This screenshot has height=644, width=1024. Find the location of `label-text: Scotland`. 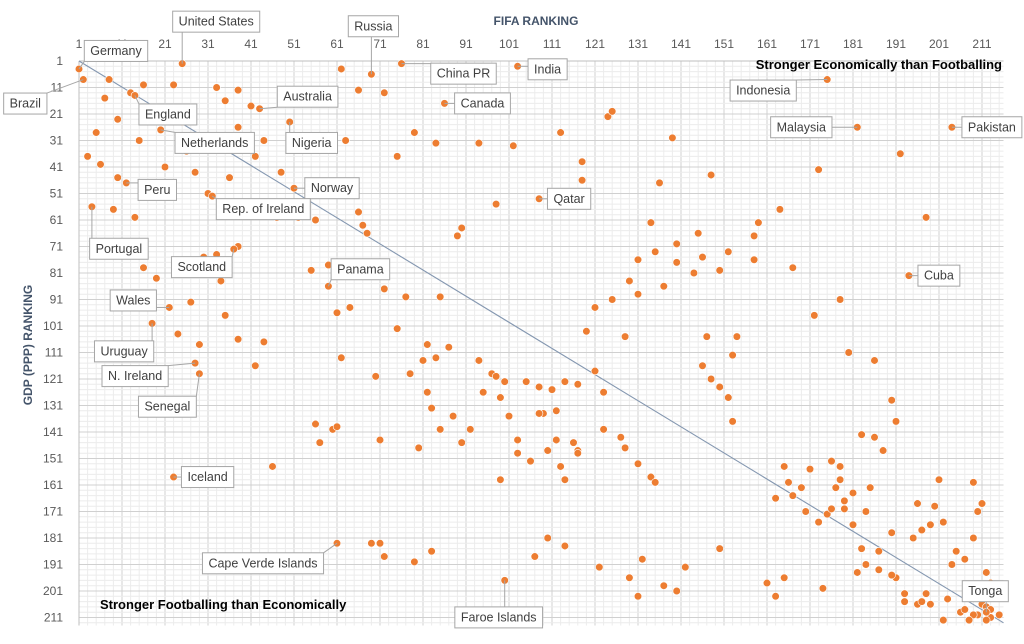

label-text: Scotland is located at coordinates (201, 267).